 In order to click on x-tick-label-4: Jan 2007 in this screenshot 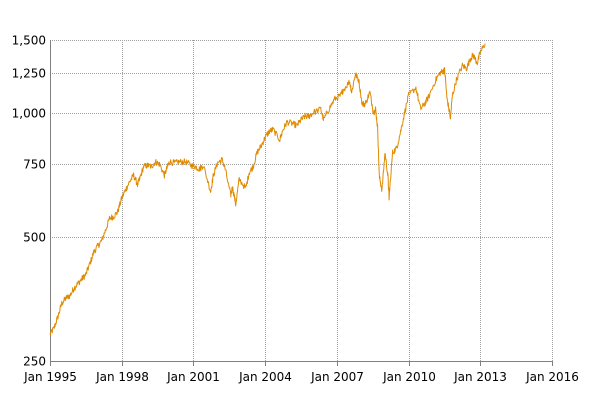, I will do `click(337, 377)`.